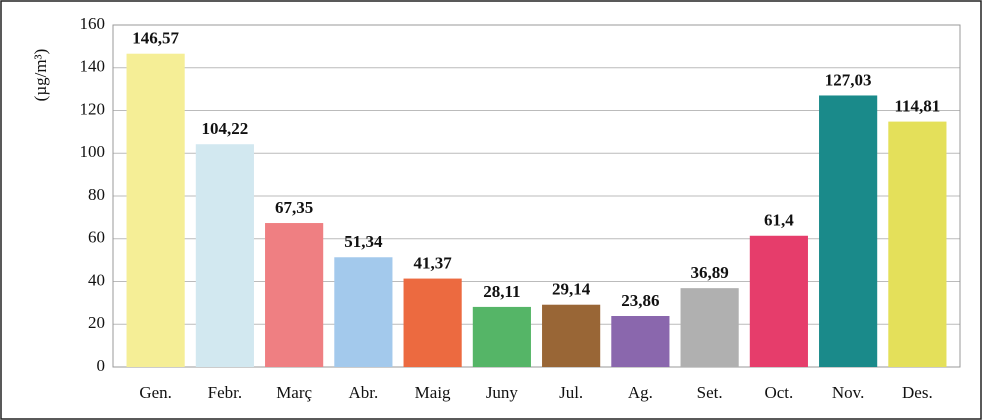 This screenshot has height=420, width=982. I want to click on y-tick-label: 140, so click(93, 66).